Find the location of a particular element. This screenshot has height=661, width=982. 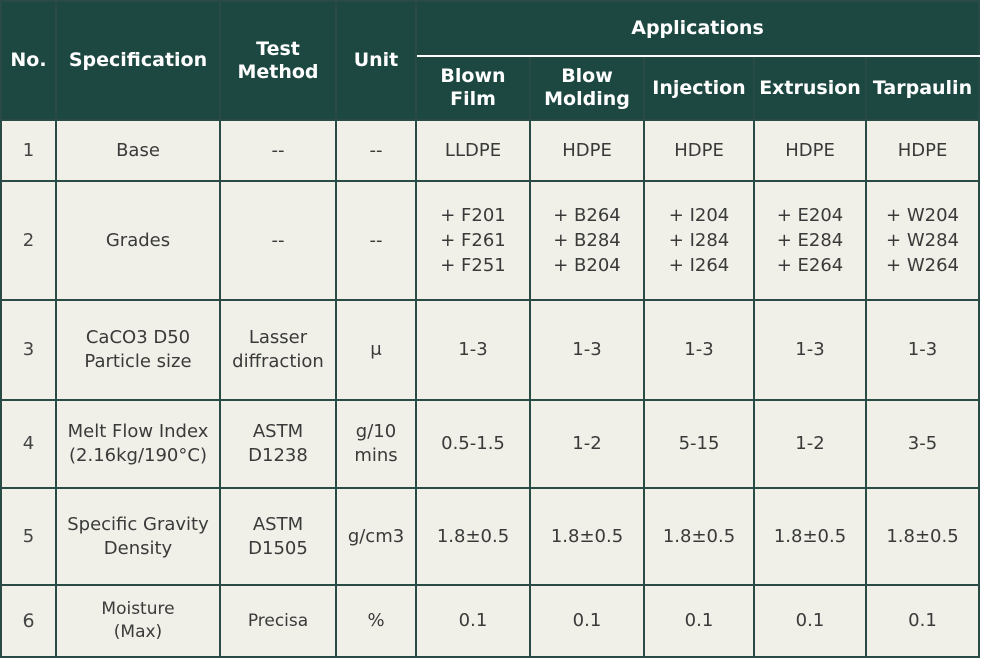

cell-line: + W284 is located at coordinates (922, 240).